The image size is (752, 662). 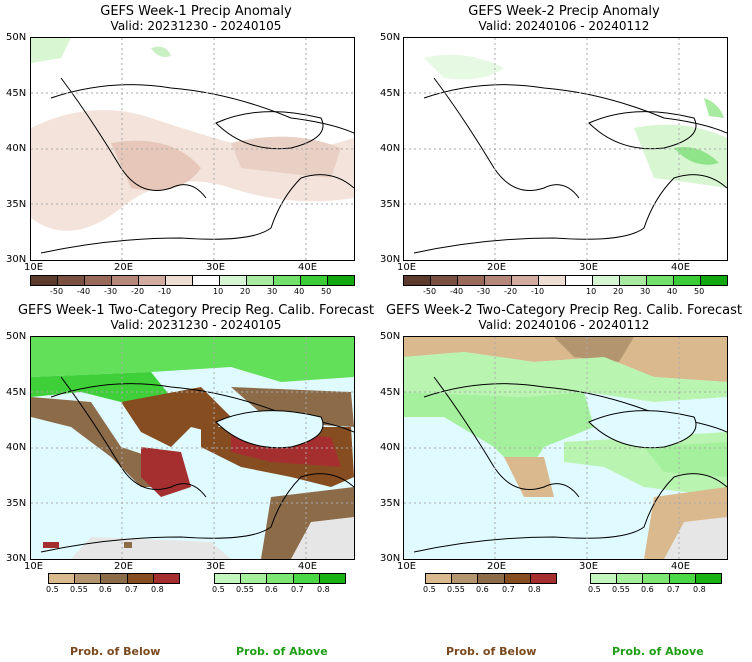 What do you see at coordinates (457, 291) in the screenshot?
I see `p2-cb-l1: -40` at bounding box center [457, 291].